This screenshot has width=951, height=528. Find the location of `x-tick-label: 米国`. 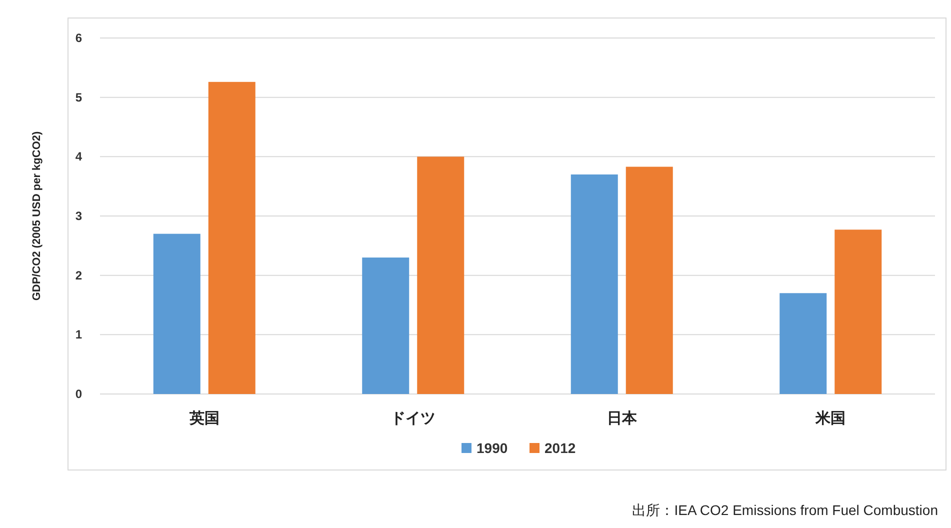

x-tick-label: 米国 is located at coordinates (830, 418).